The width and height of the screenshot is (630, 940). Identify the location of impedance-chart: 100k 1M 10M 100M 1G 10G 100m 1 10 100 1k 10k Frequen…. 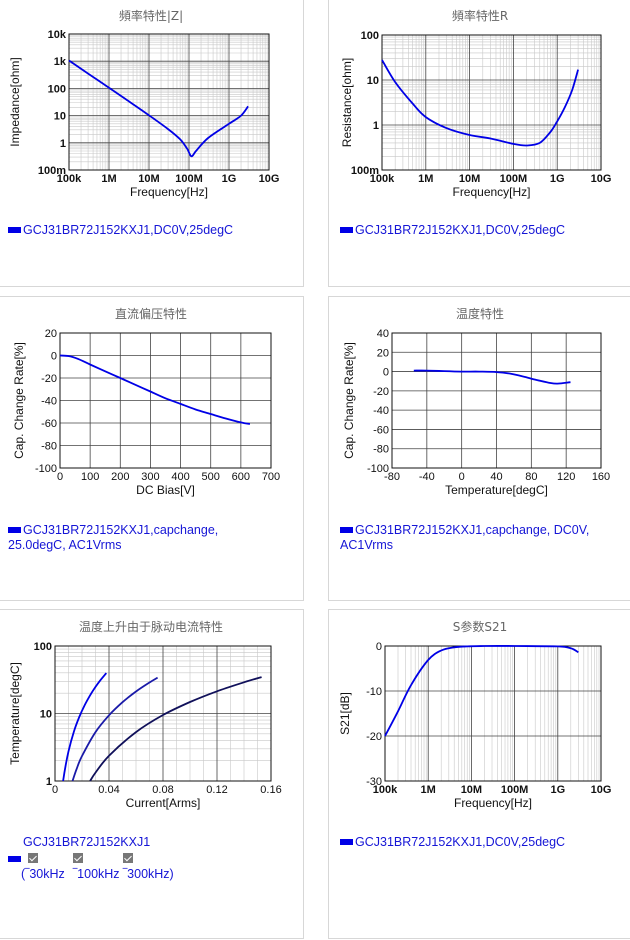
(143, 114).